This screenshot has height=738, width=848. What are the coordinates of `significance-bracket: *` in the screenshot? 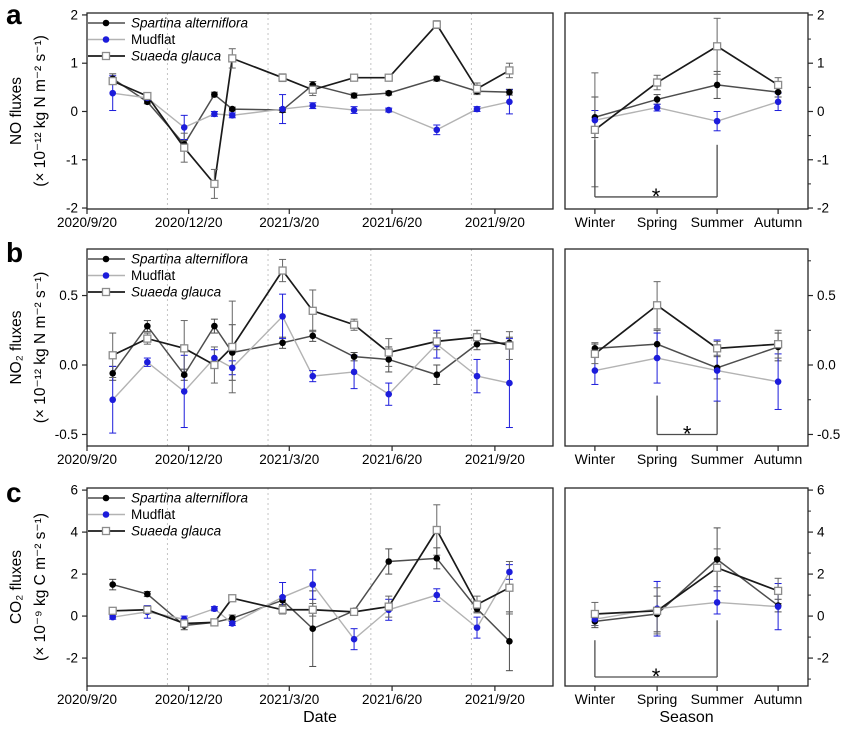 It's located at (656, 174).